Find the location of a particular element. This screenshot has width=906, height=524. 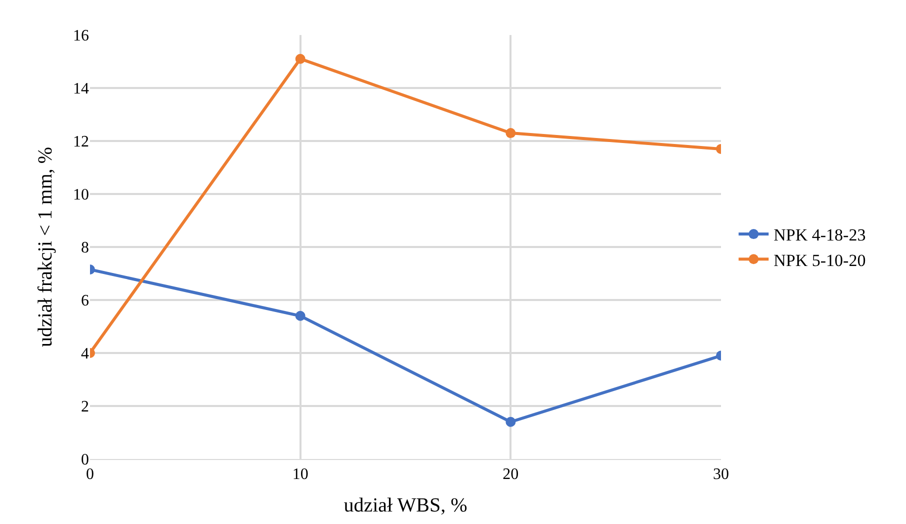

y-tick-label: 4 is located at coordinates (85, 354).